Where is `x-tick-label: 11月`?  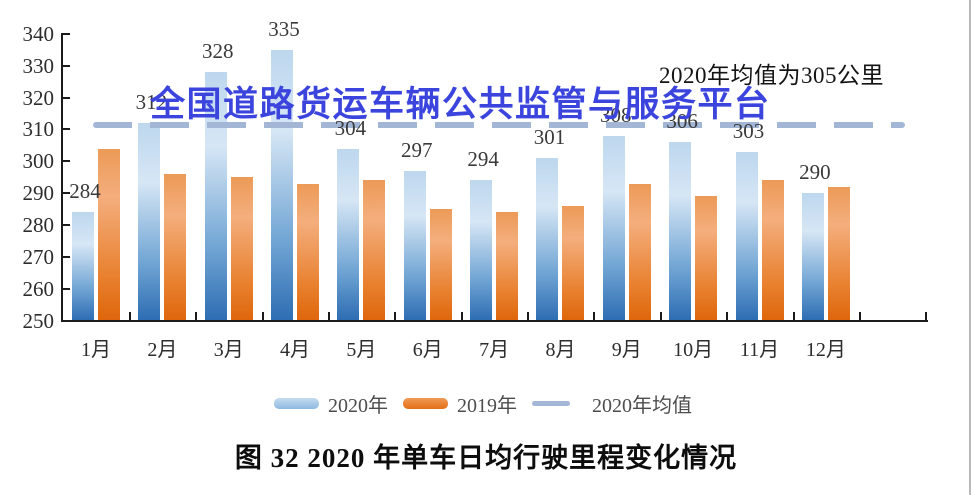
x-tick-label: 11月 is located at coordinates (759, 350).